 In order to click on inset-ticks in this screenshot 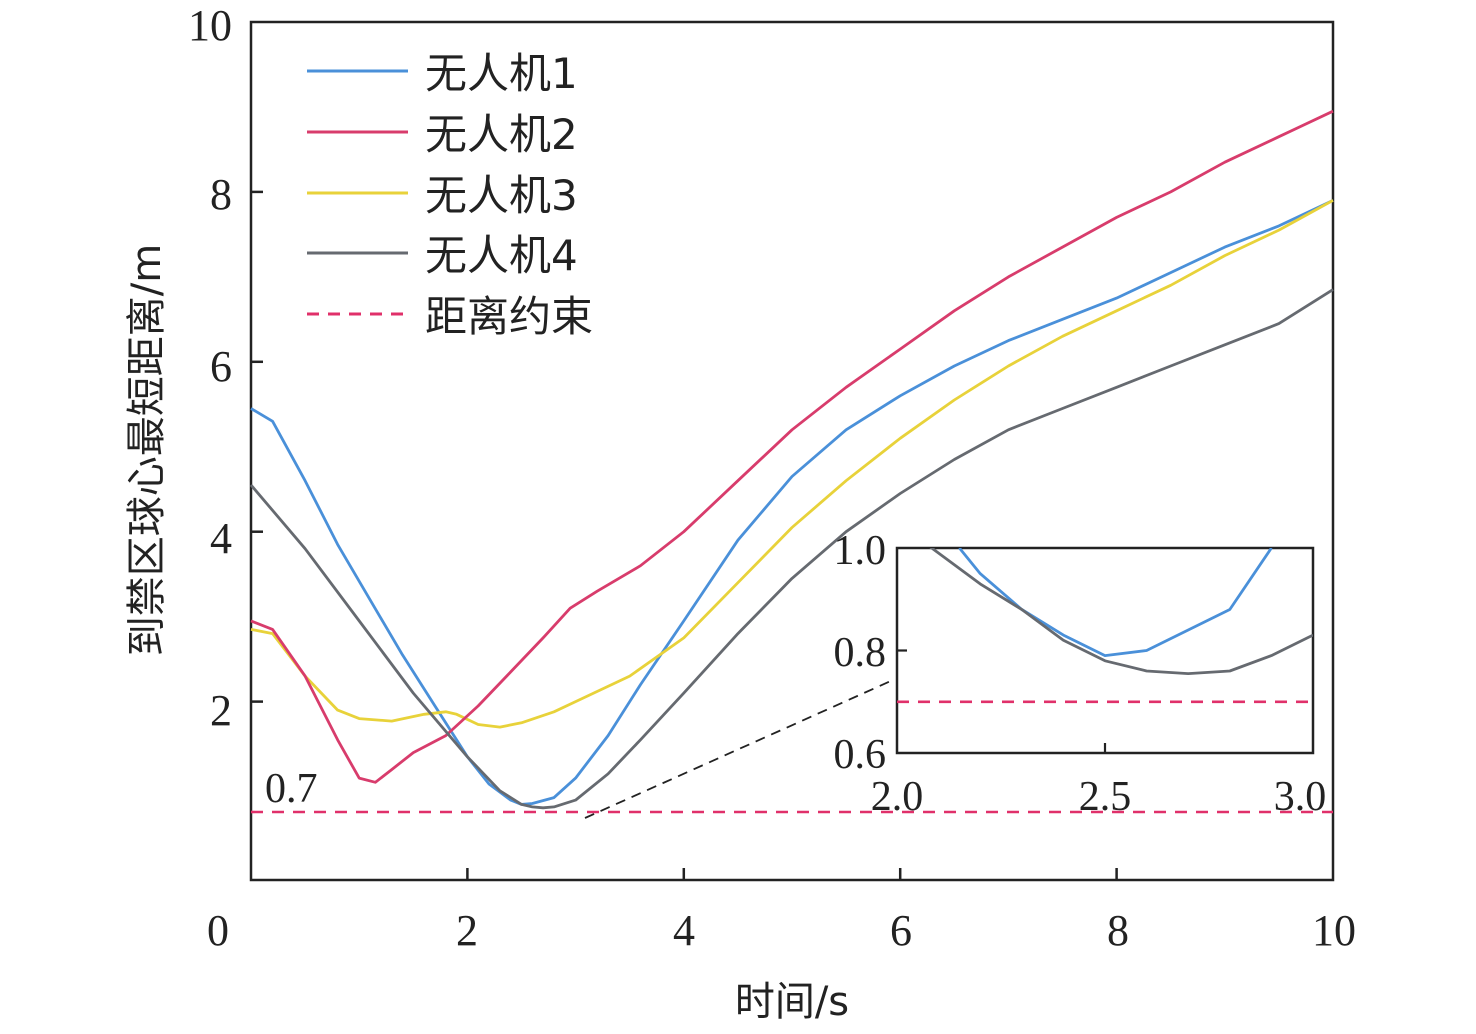, I will do `click(1002, 701)`.